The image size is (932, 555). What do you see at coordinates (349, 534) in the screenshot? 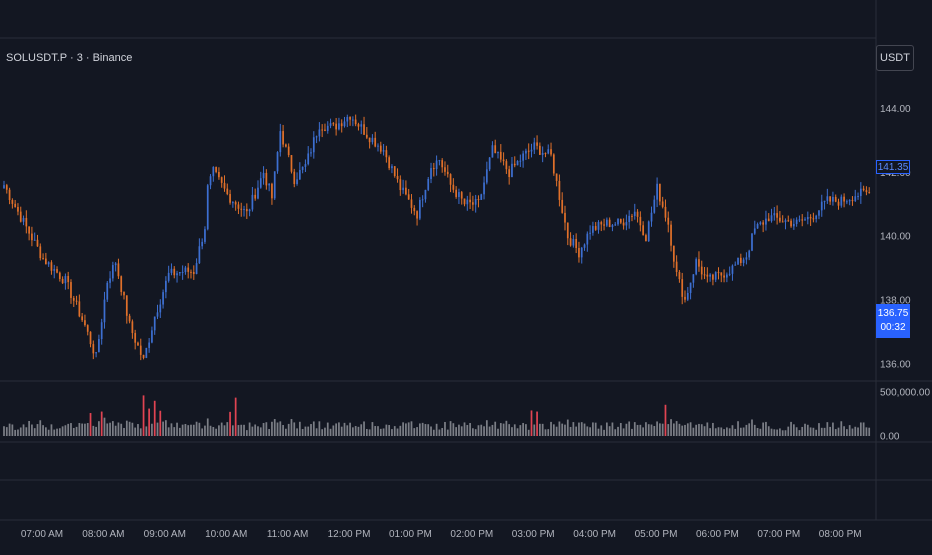
I see `time-tick-label: 12:00 PM` at bounding box center [349, 534].